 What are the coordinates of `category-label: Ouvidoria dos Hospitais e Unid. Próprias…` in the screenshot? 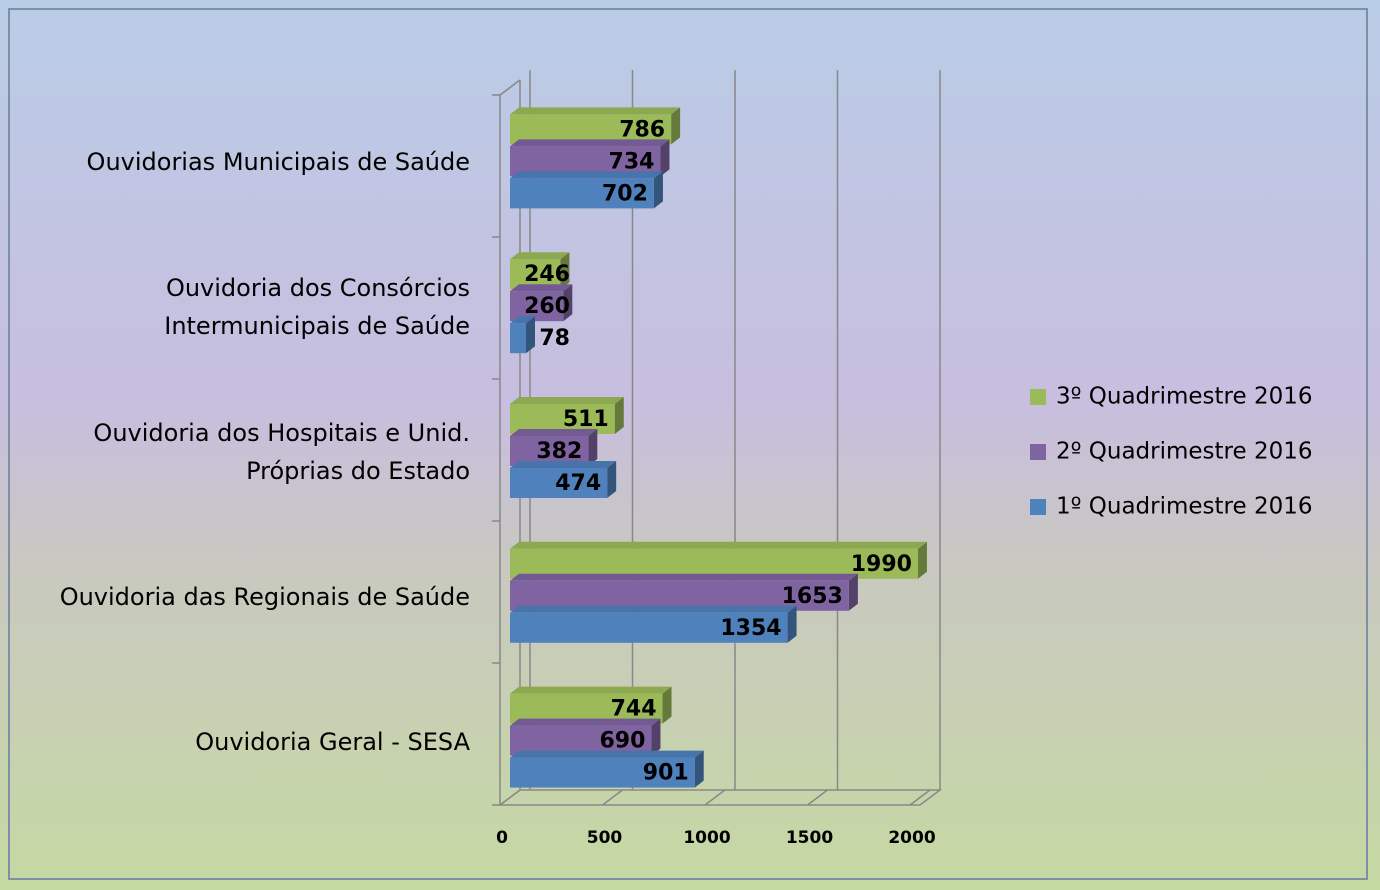 It's located at (281, 451).